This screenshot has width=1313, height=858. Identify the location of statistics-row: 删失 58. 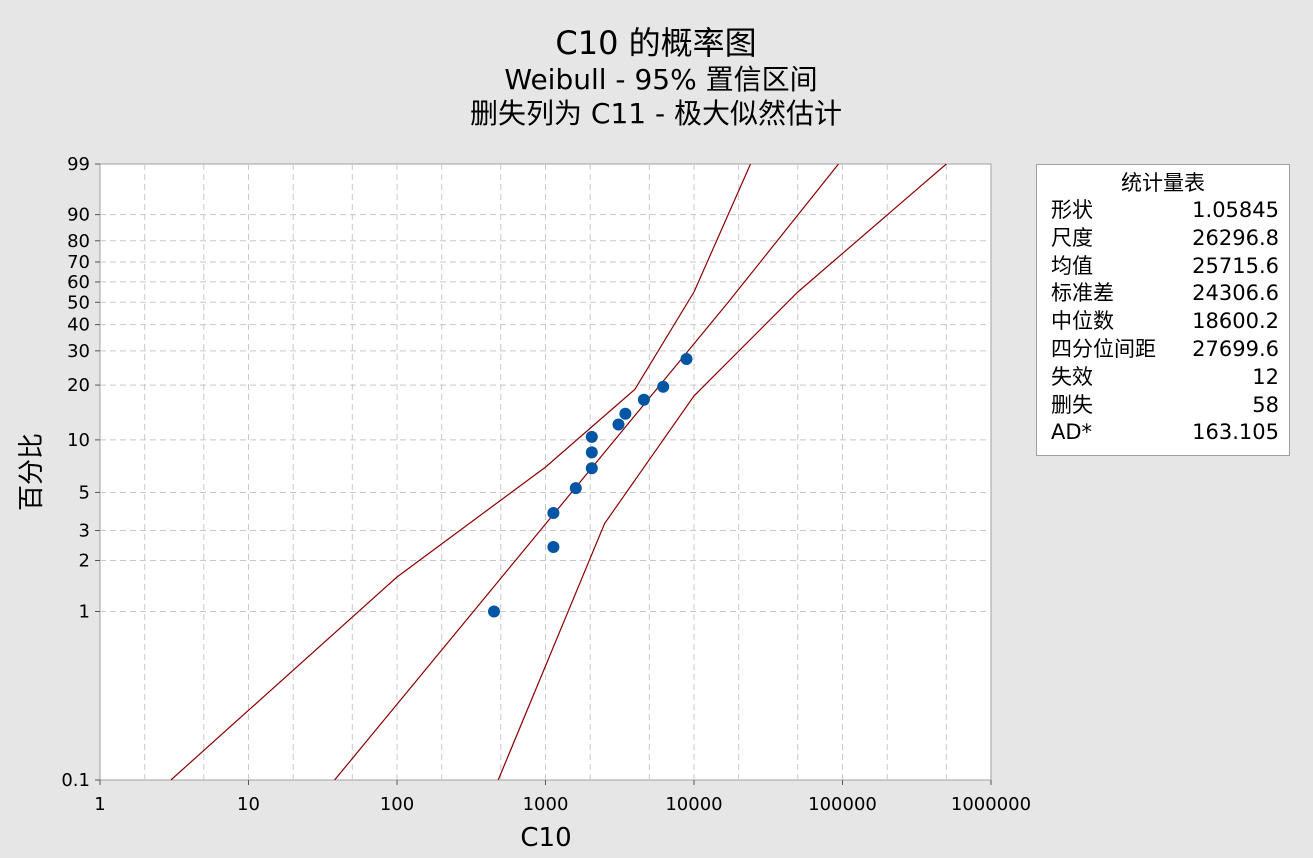
(1163, 406).